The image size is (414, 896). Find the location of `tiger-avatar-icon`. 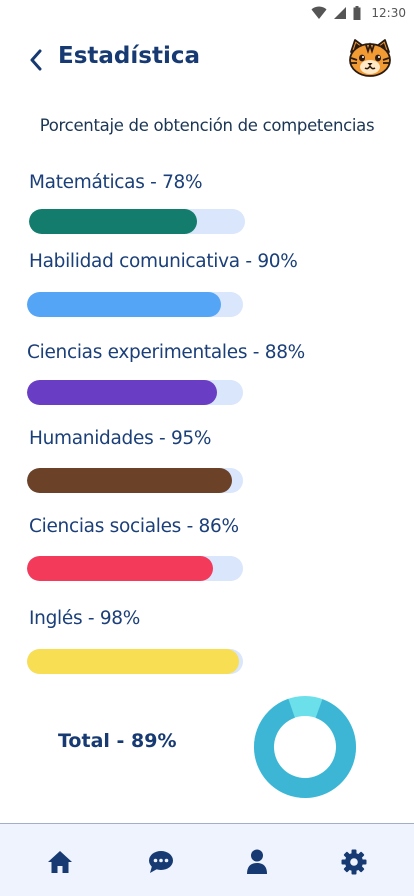

tiger-avatar-icon is located at coordinates (370, 58).